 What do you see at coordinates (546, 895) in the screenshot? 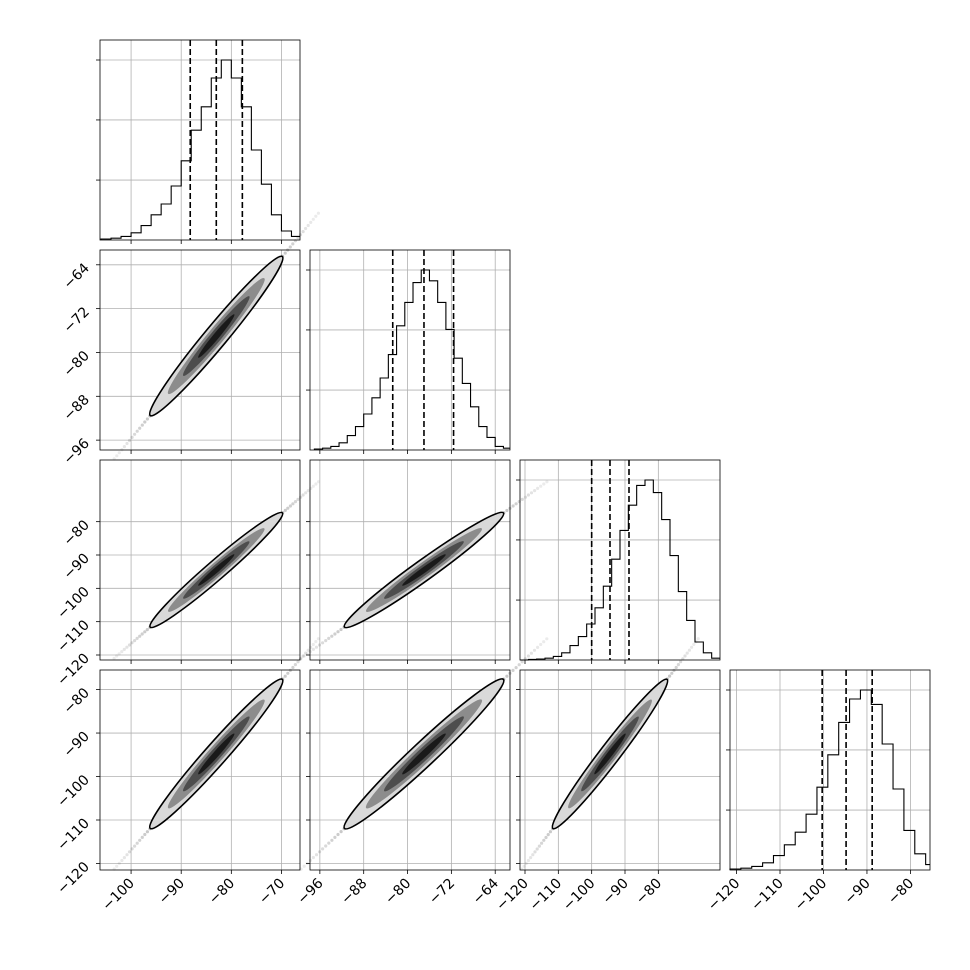
I see `x-tick-label: −110` at bounding box center [546, 895].